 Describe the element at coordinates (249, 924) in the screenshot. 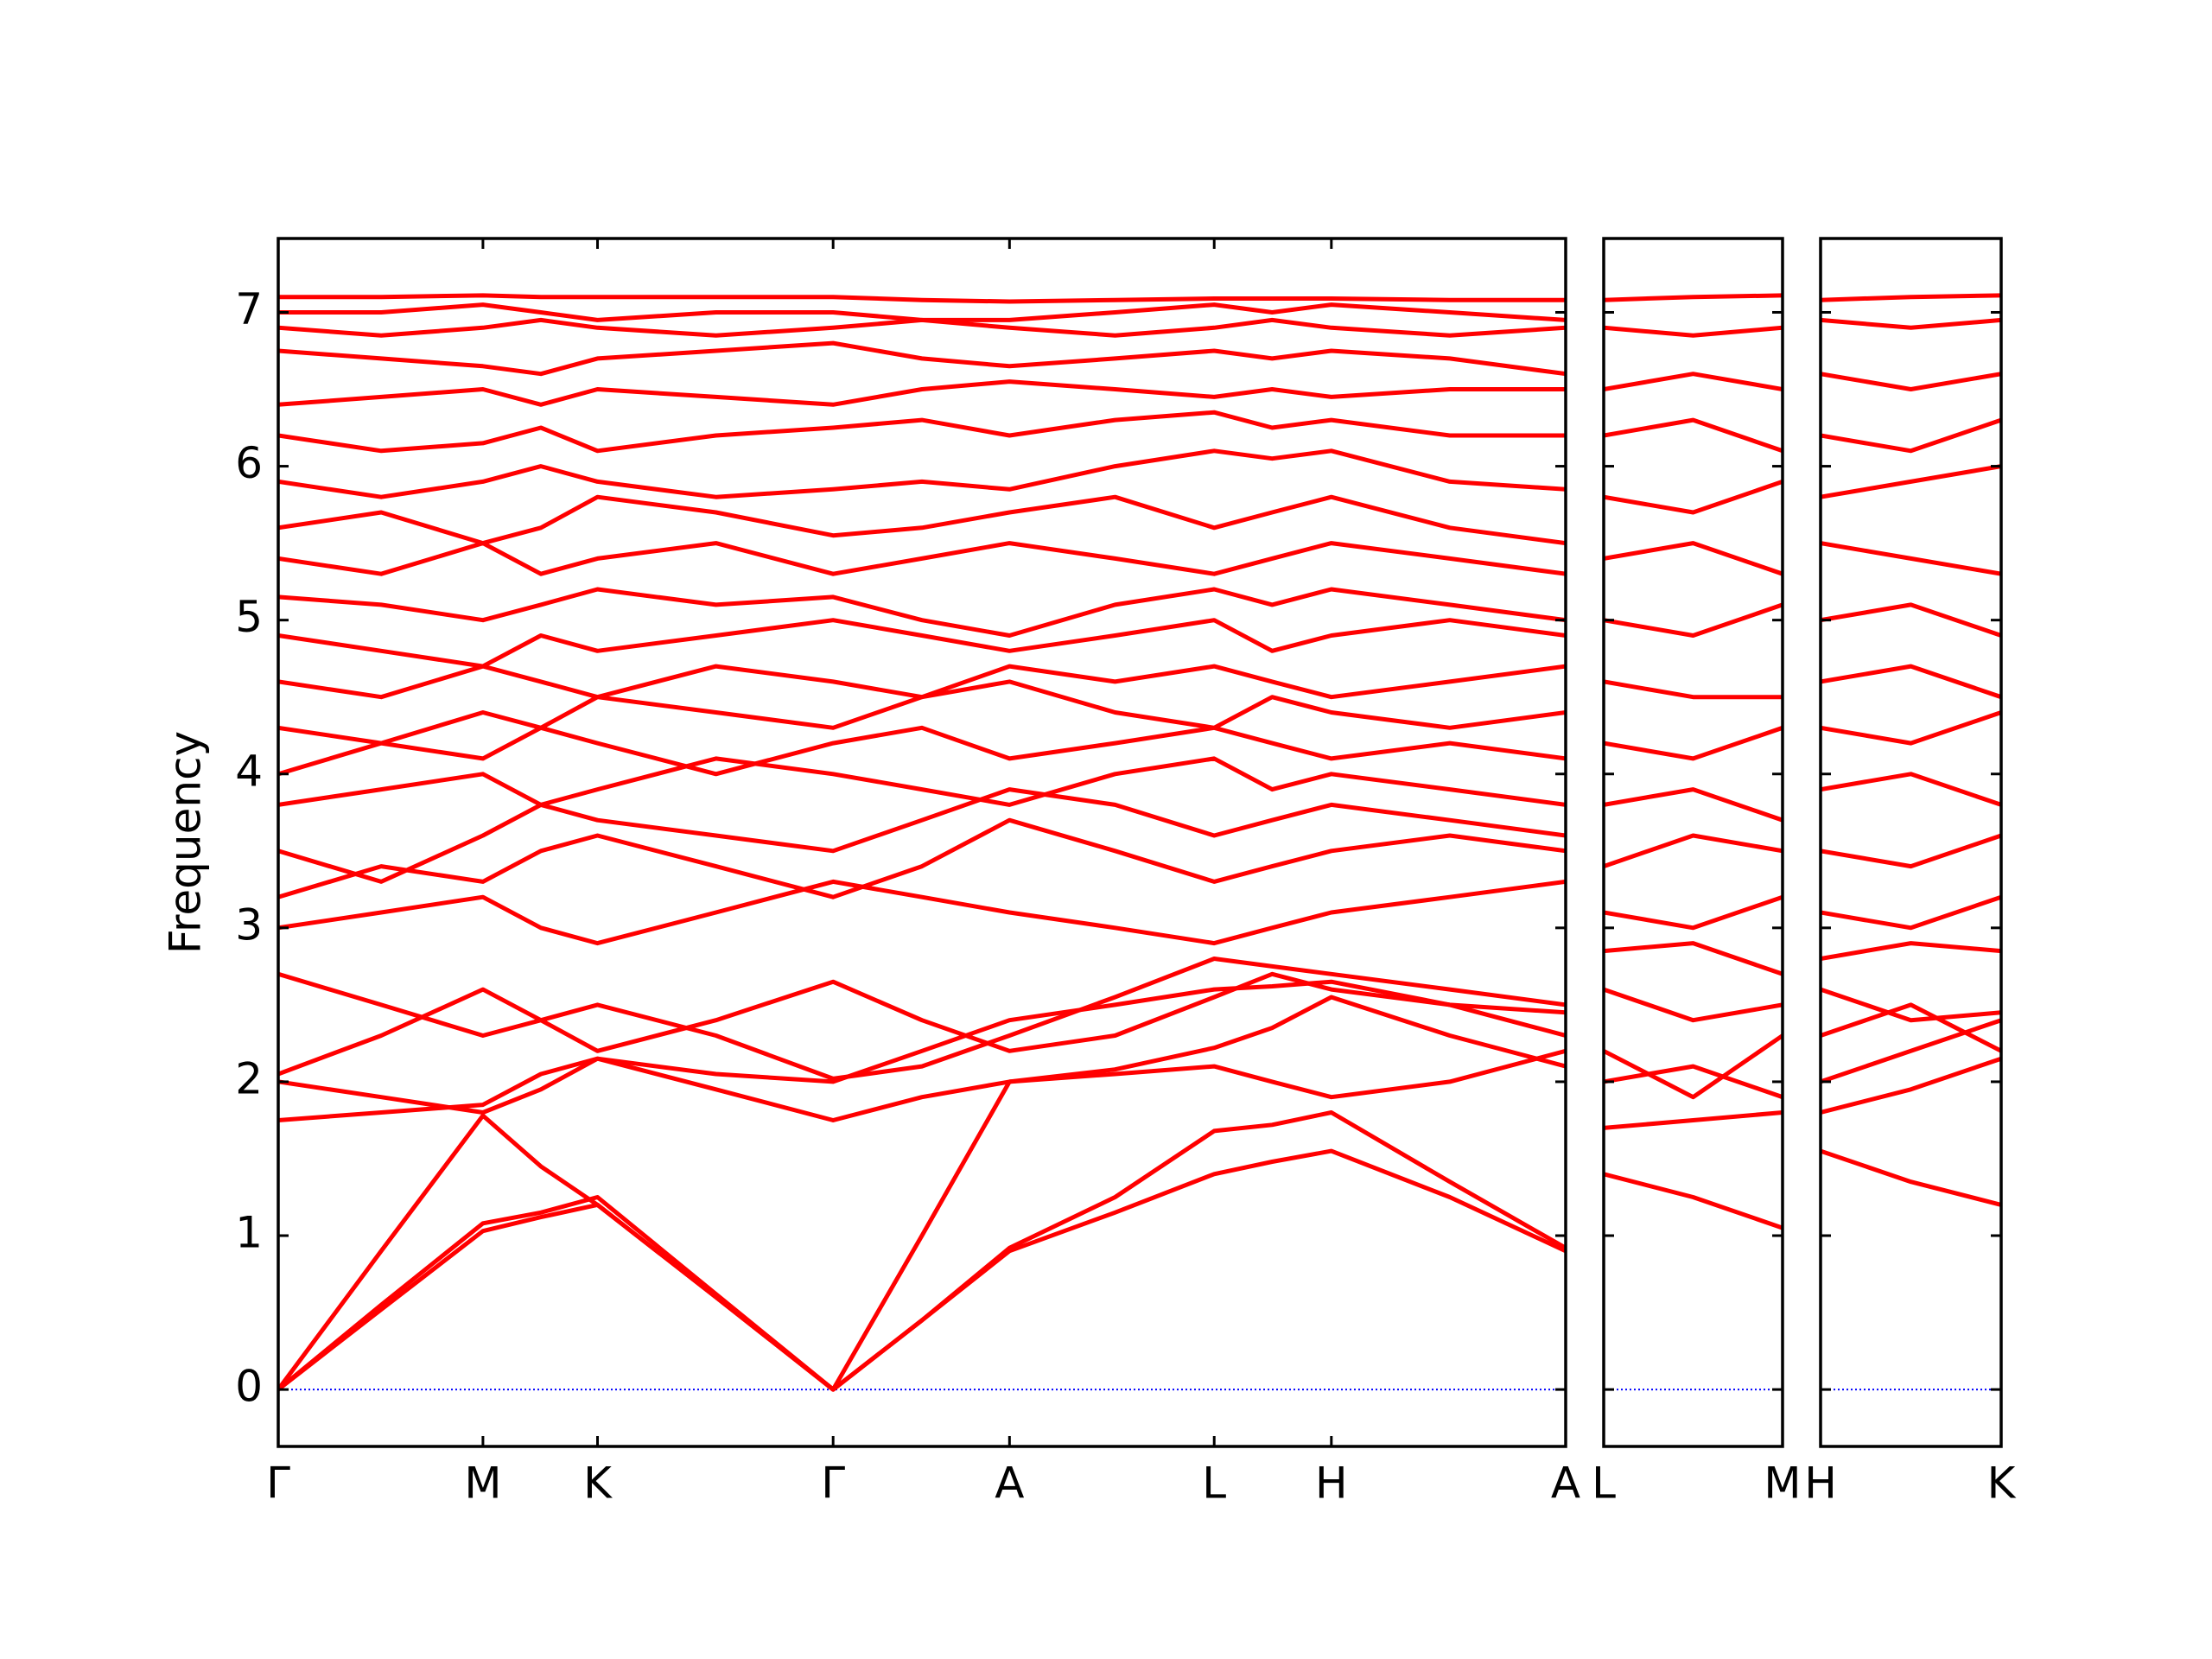

I see `y-tick-label: 3` at that location.